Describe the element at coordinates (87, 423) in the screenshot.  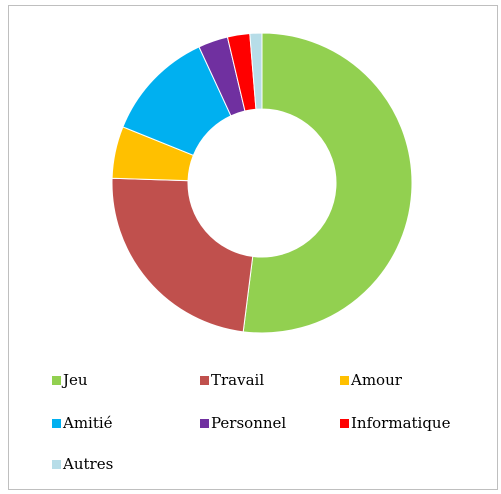
I see `legend-label: Amitié` at that location.